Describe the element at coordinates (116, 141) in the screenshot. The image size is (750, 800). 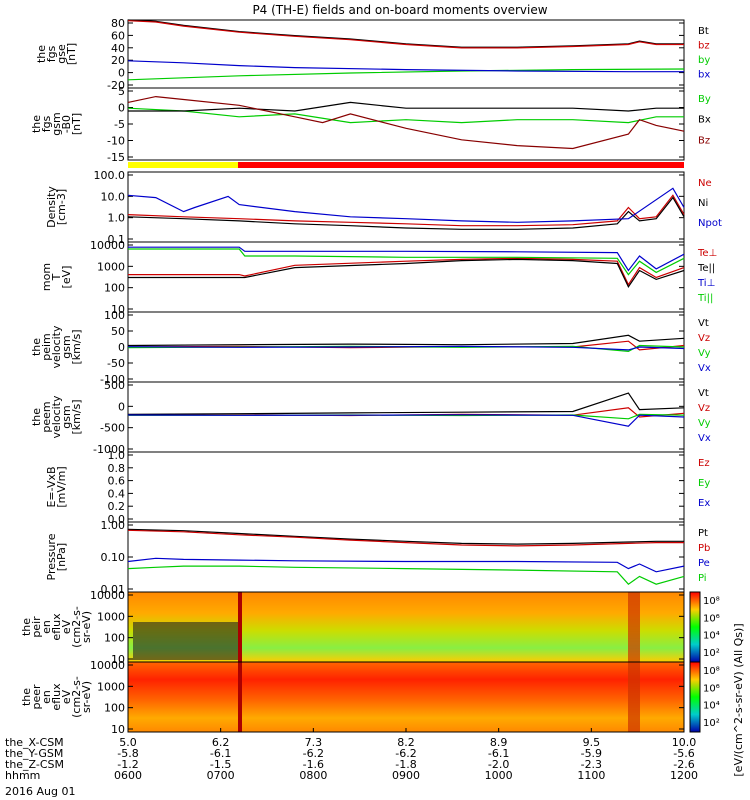
I see `y-tick-label: -10` at that location.